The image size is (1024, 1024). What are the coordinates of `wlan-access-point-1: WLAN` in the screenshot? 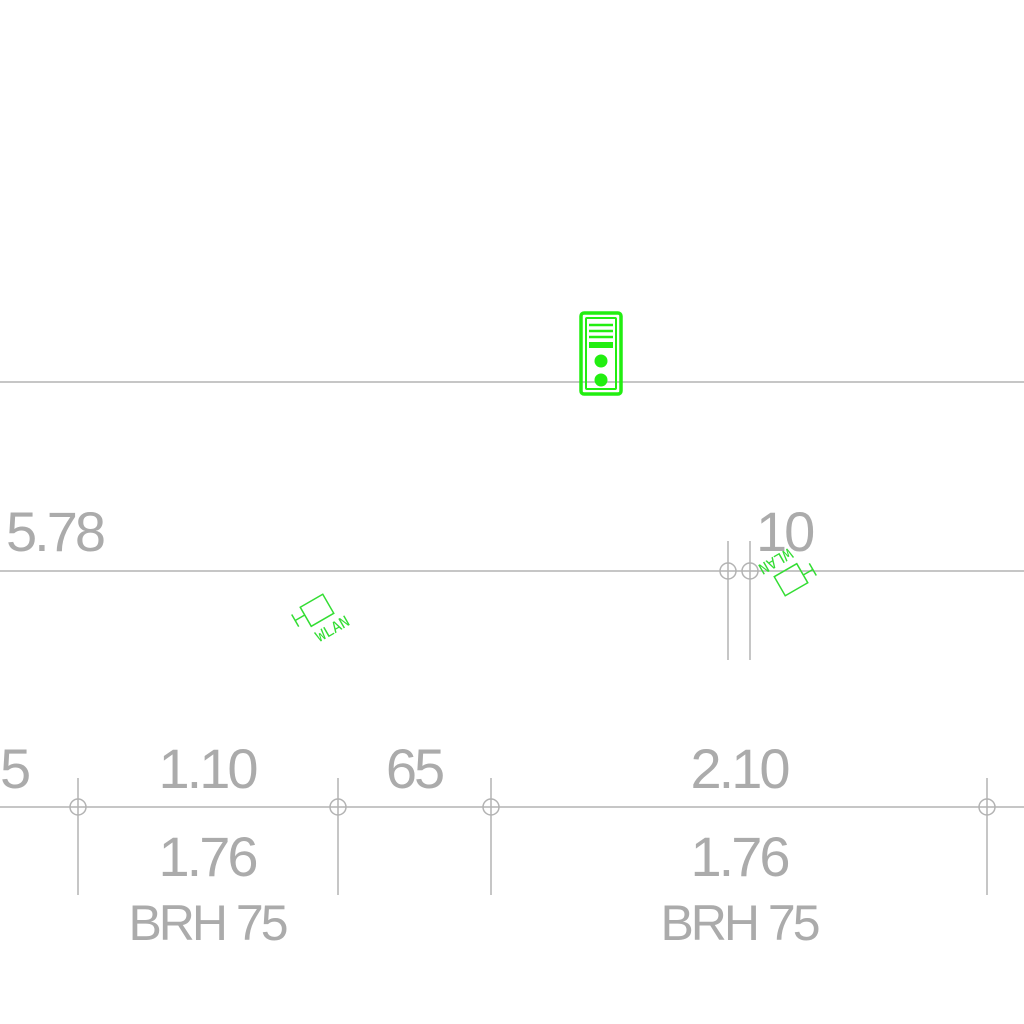 It's located at (322, 620).